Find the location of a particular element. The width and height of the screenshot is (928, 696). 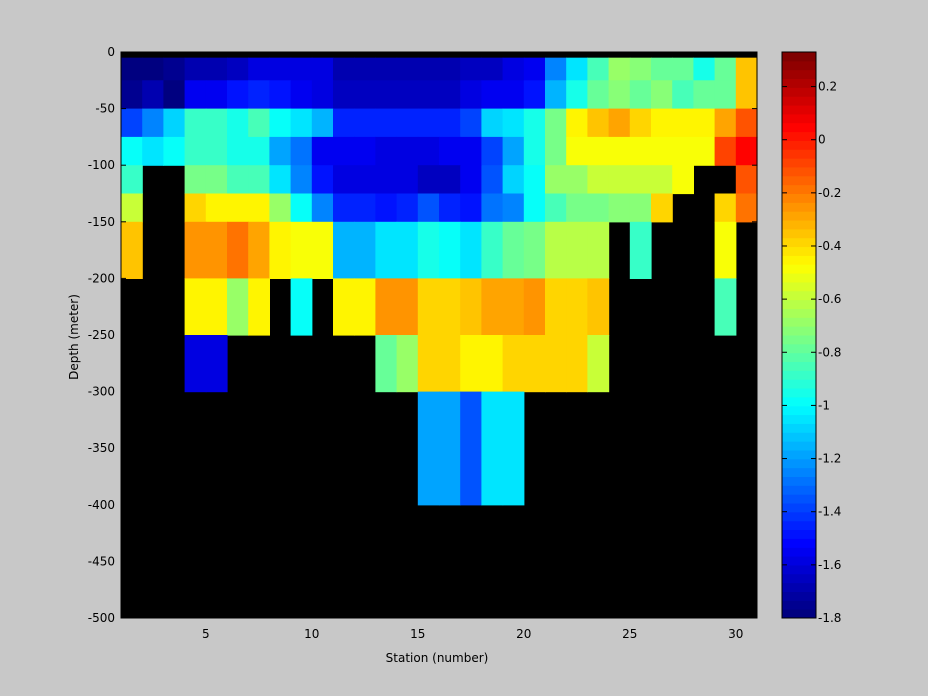

x-tick-label: 5 is located at coordinates (206, 634).